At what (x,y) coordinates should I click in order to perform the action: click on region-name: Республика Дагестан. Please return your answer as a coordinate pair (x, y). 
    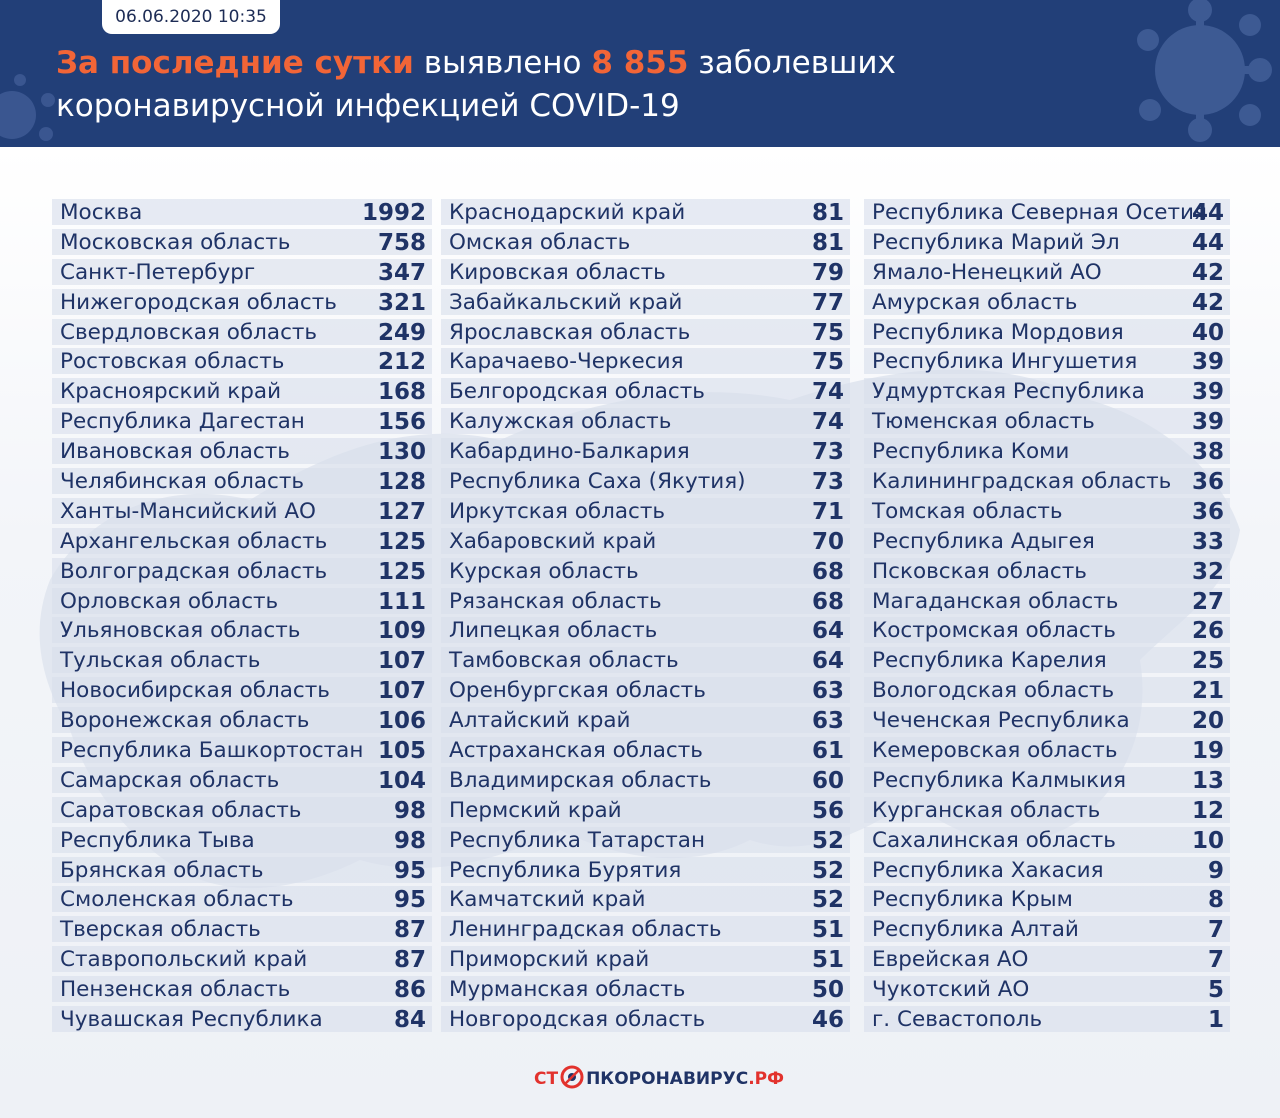
    Looking at the image, I should click on (182, 422).